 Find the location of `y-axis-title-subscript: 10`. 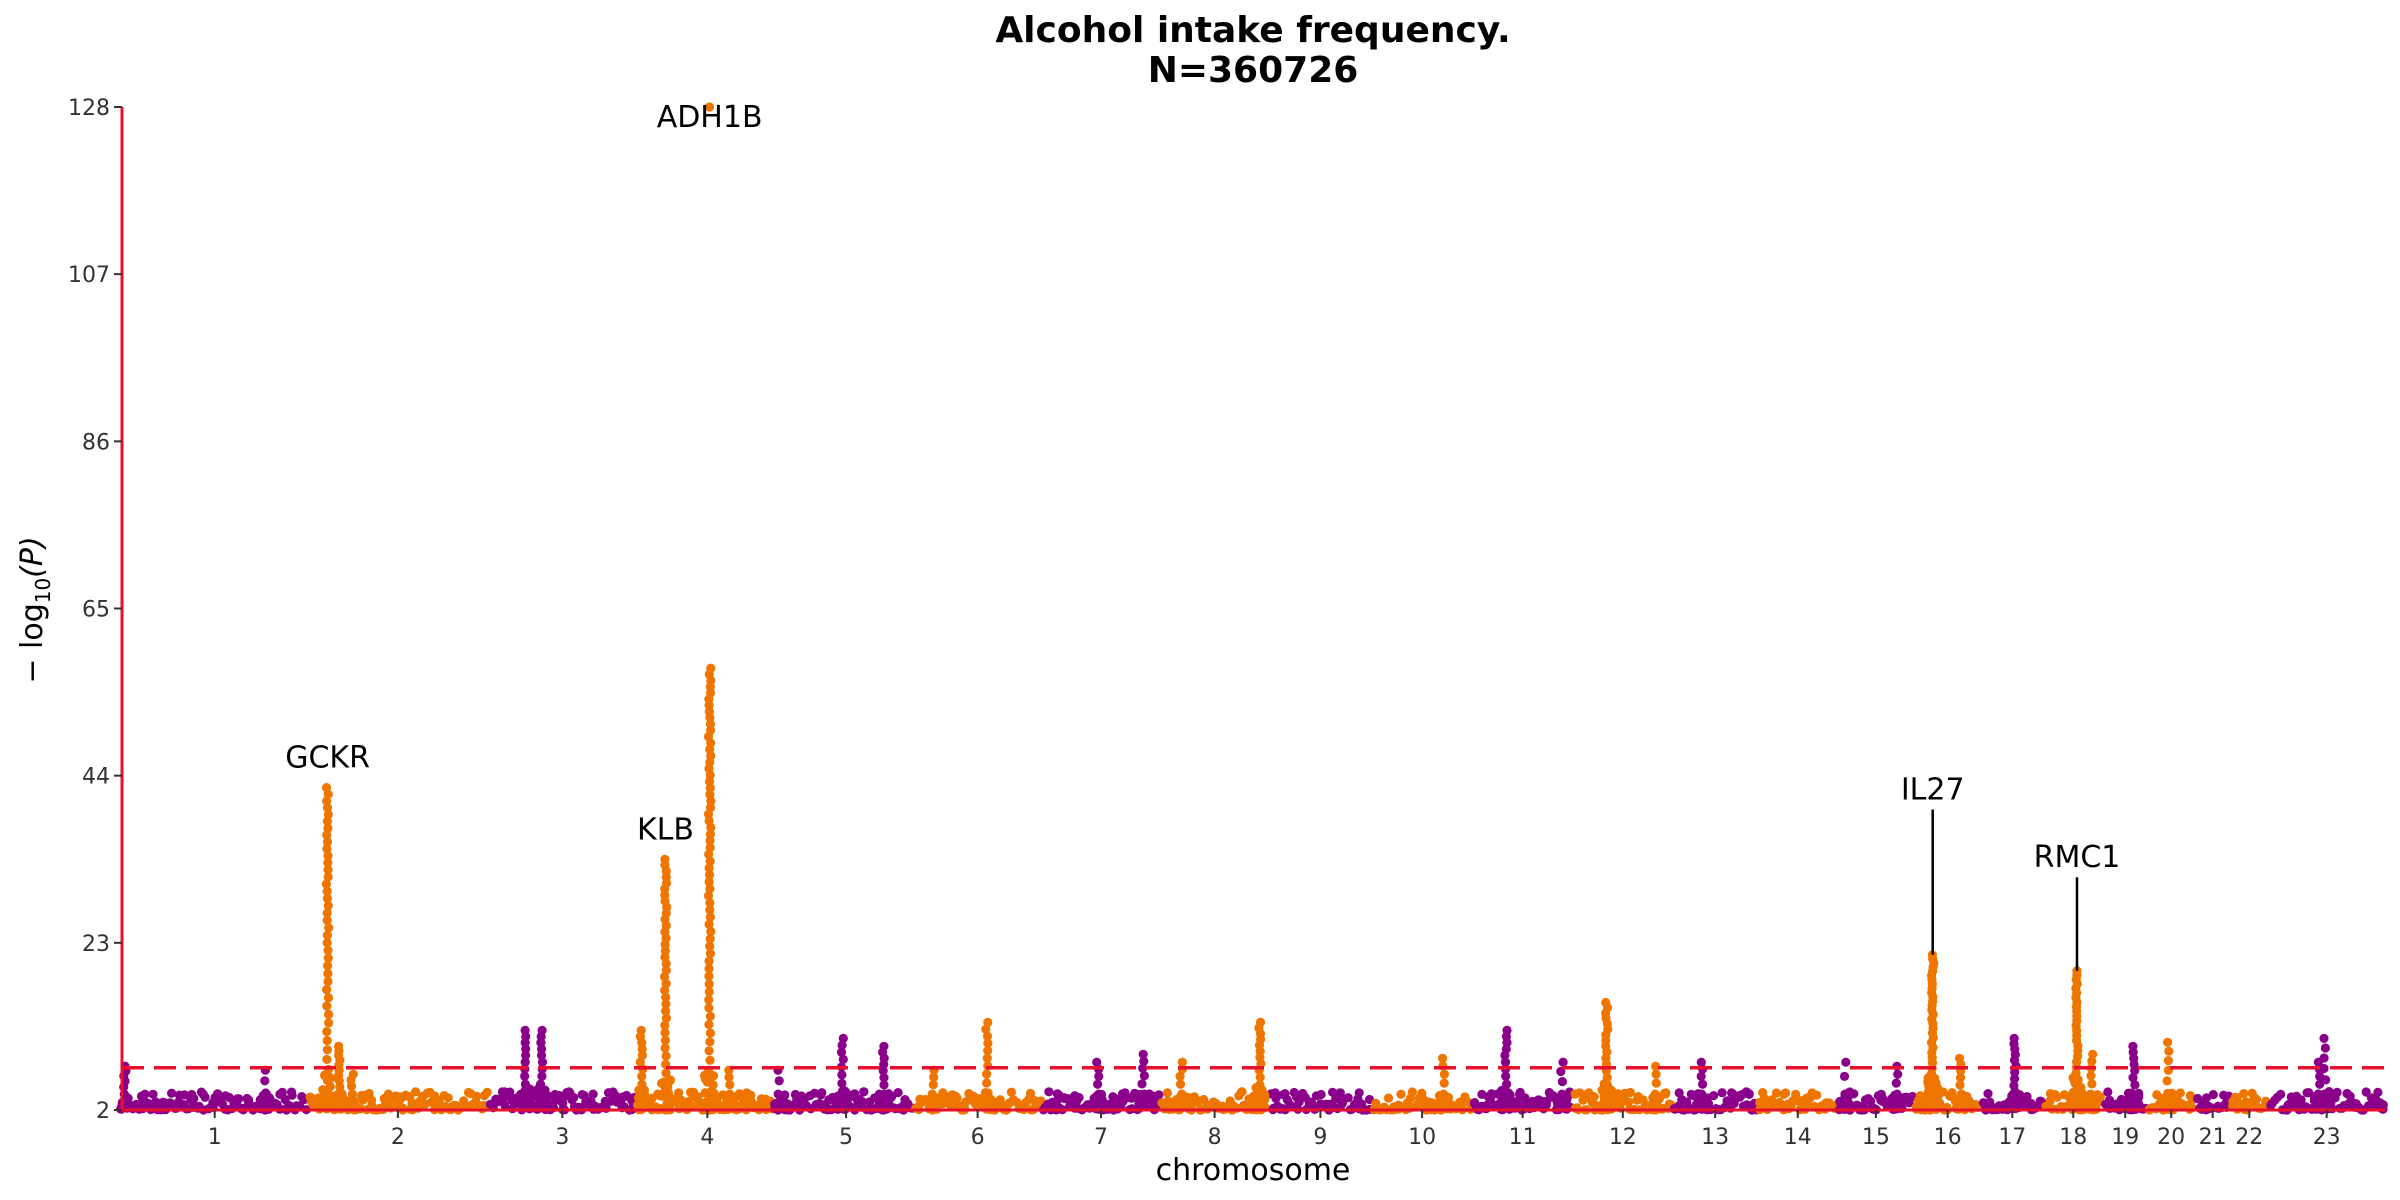

y-axis-title-subscript: 10 is located at coordinates (43, 590).